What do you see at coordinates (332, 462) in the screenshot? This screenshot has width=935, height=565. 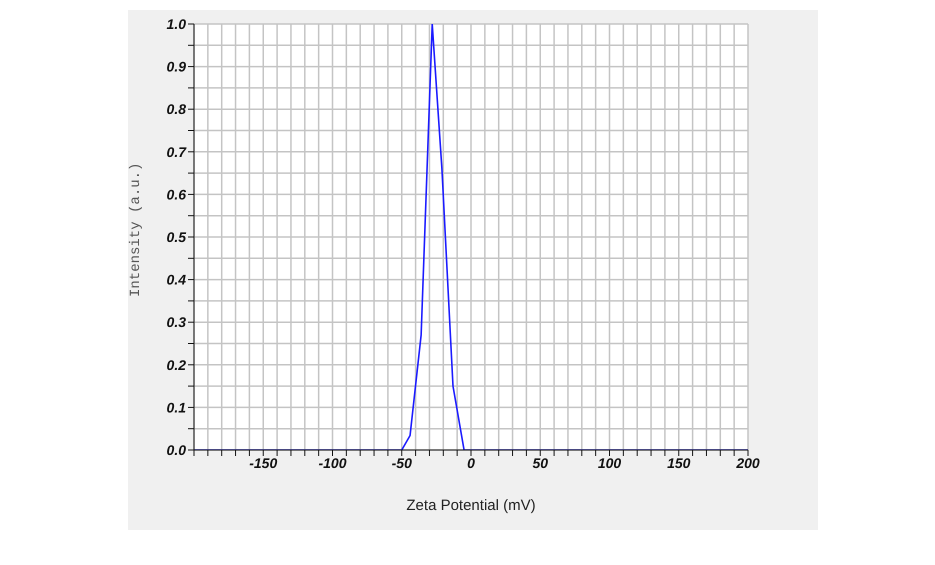 I see `x-tick-label: -100` at bounding box center [332, 462].